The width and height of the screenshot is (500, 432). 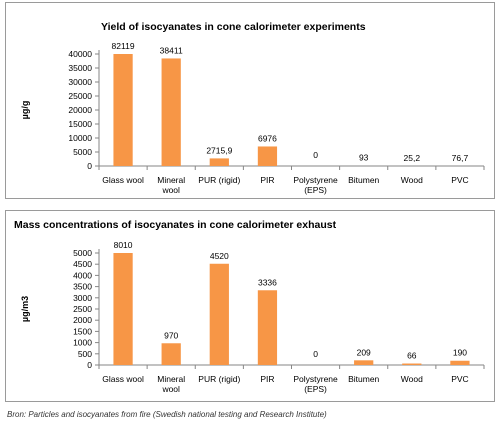 What do you see at coordinates (123, 245) in the screenshot?
I see `data-label: 8010` at bounding box center [123, 245].